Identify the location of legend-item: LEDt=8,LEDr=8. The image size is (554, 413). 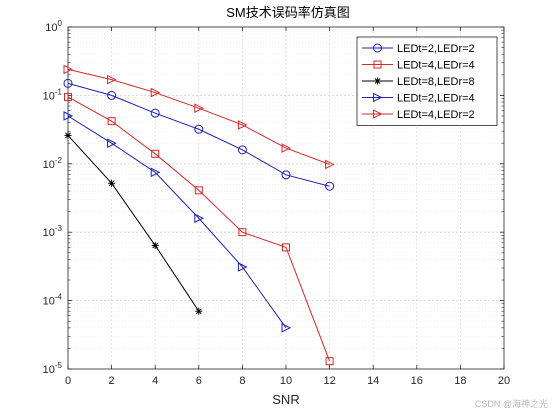
(418, 82).